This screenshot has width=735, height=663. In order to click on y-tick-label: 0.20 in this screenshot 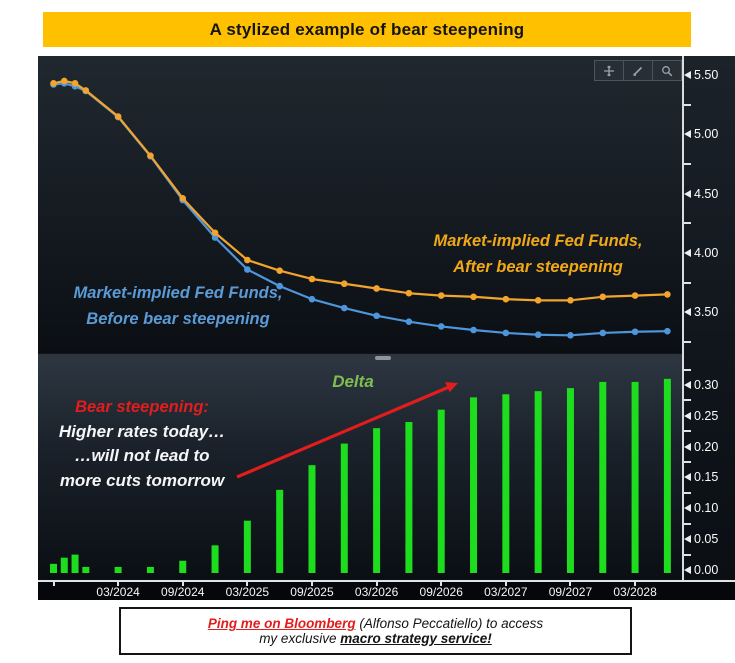, I will do `click(706, 446)`.